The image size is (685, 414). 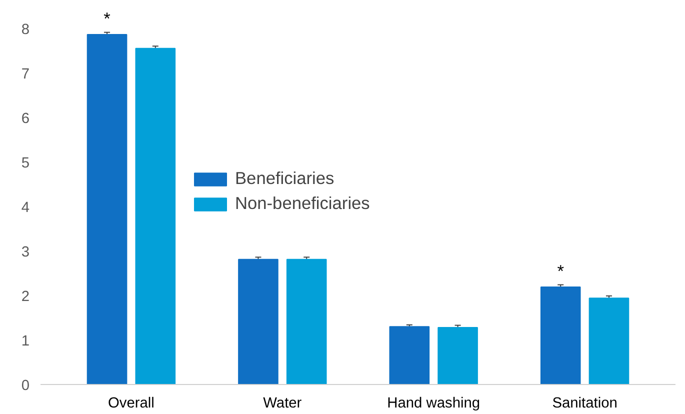 I want to click on y-tick-label: 4, so click(x=25, y=208).